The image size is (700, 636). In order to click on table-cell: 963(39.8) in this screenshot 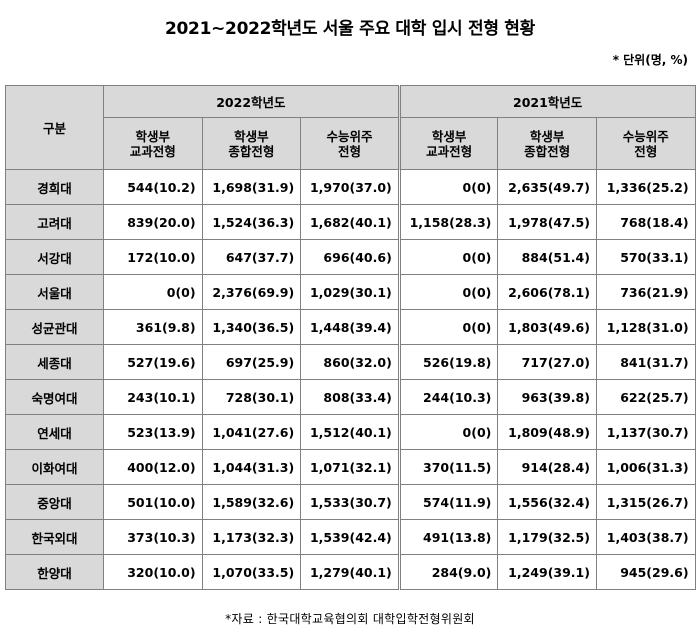, I will do `click(547, 397)`.